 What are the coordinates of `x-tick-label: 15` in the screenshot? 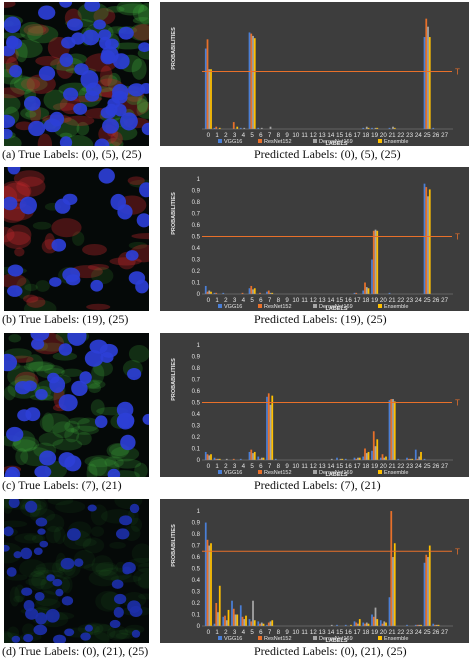 It's located at (339, 135).